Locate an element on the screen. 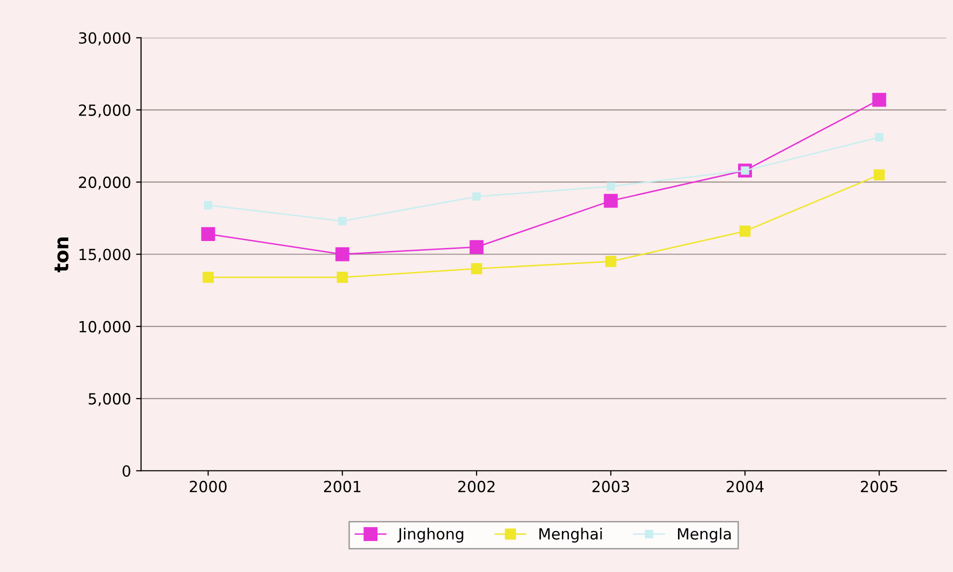 The height and width of the screenshot is (572, 953). x-tick-label: 2005 is located at coordinates (879, 486).